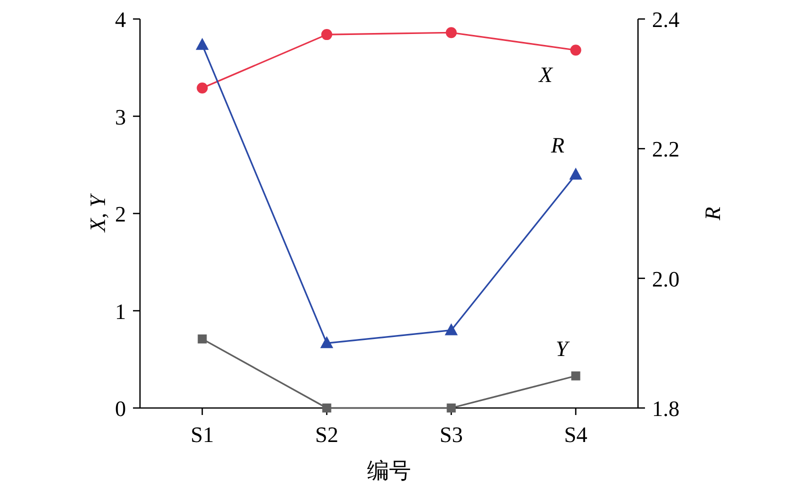 The width and height of the screenshot is (800, 494). Describe the element at coordinates (120, 117) in the screenshot. I see `y-tick-label: 3` at that location.